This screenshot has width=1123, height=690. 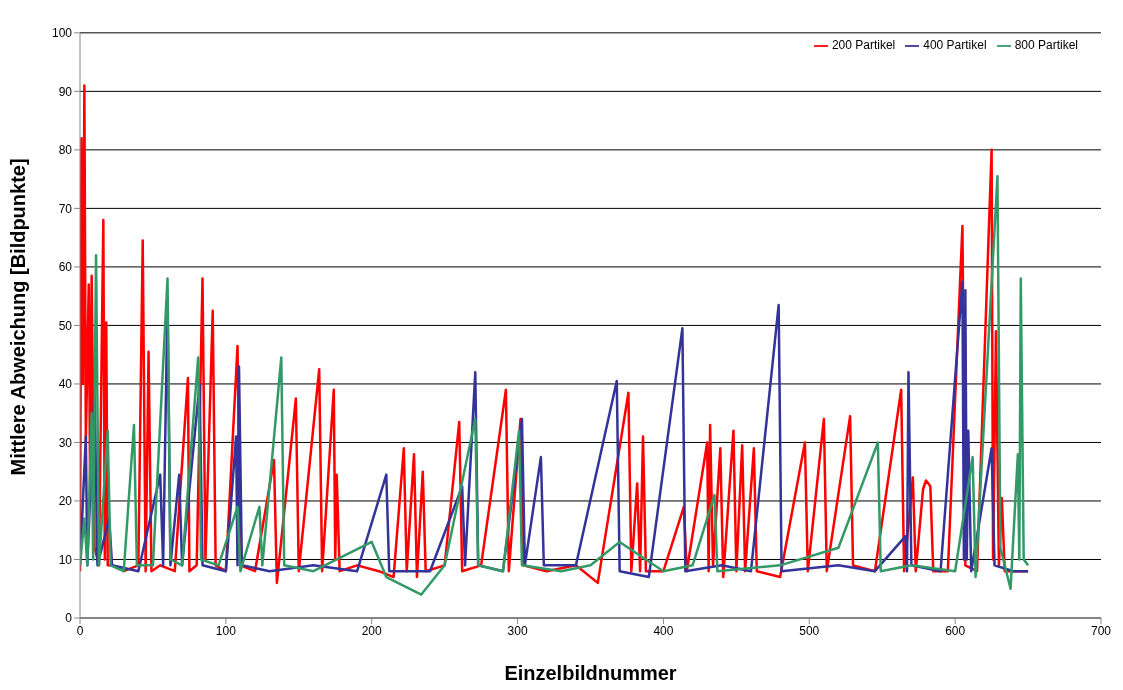 What do you see at coordinates (809, 630) in the screenshot?
I see `x-tick-label: 500` at bounding box center [809, 630].